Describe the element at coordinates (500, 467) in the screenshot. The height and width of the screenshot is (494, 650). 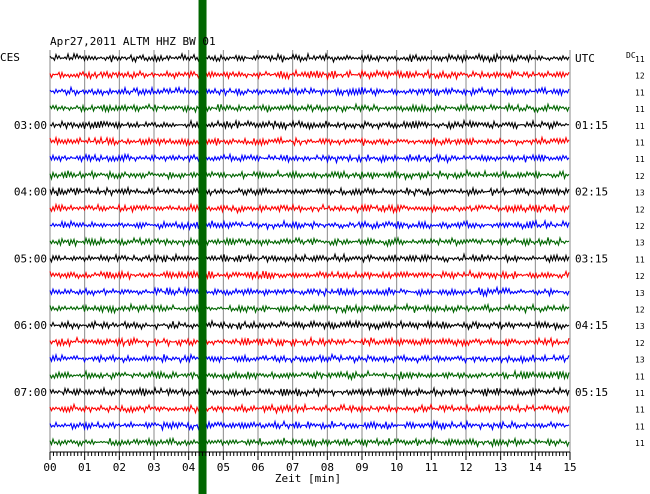
I see `x-tick-label: 13` at that location.